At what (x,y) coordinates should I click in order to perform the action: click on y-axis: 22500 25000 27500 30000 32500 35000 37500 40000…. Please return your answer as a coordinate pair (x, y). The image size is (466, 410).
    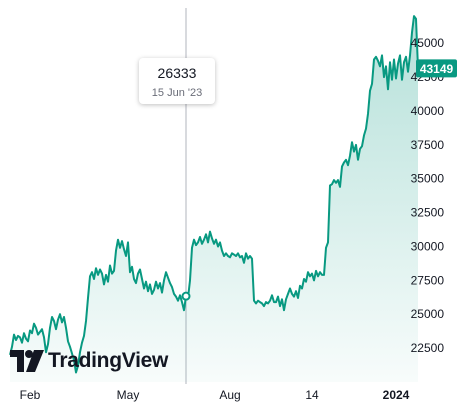
    Looking at the image, I should click on (428, 195).